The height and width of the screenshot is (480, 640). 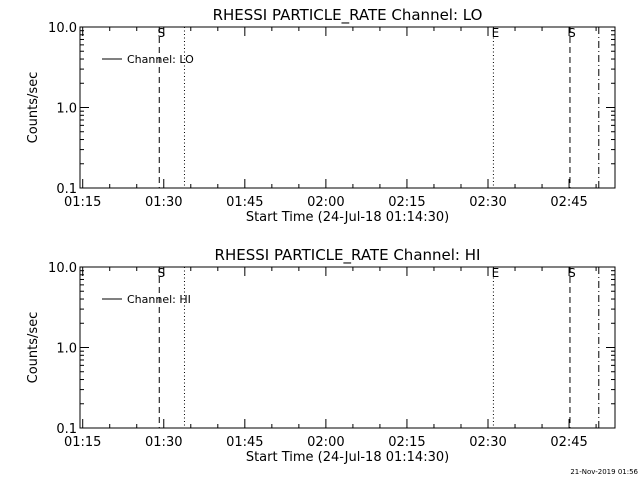 What do you see at coordinates (160, 59) in the screenshot?
I see `legend-label: Channel: LO` at bounding box center [160, 59].